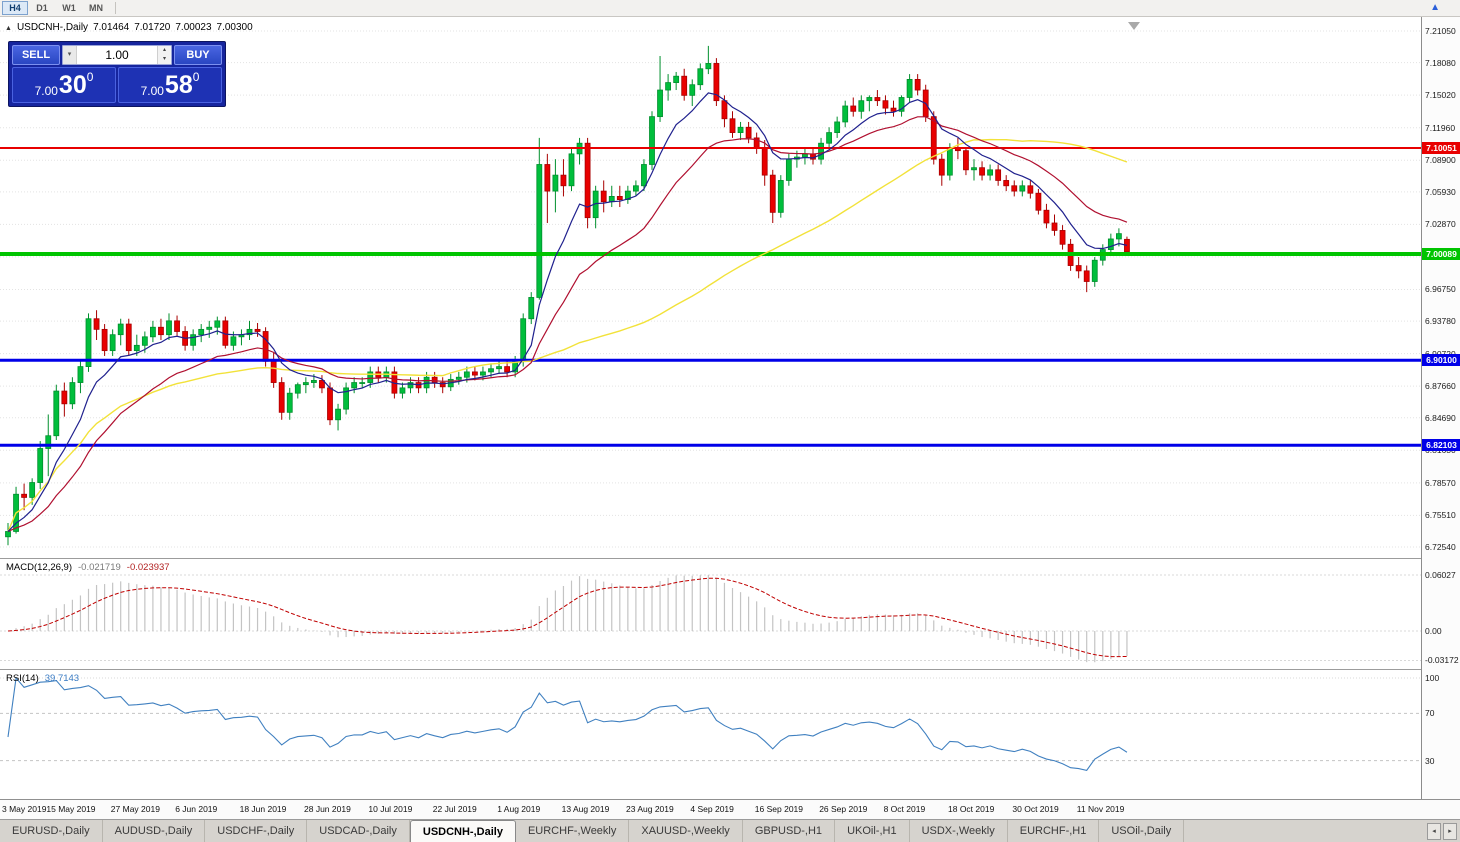 The image size is (1460, 842). I want to click on axis-tick-label: 6.75510, so click(1440, 515).